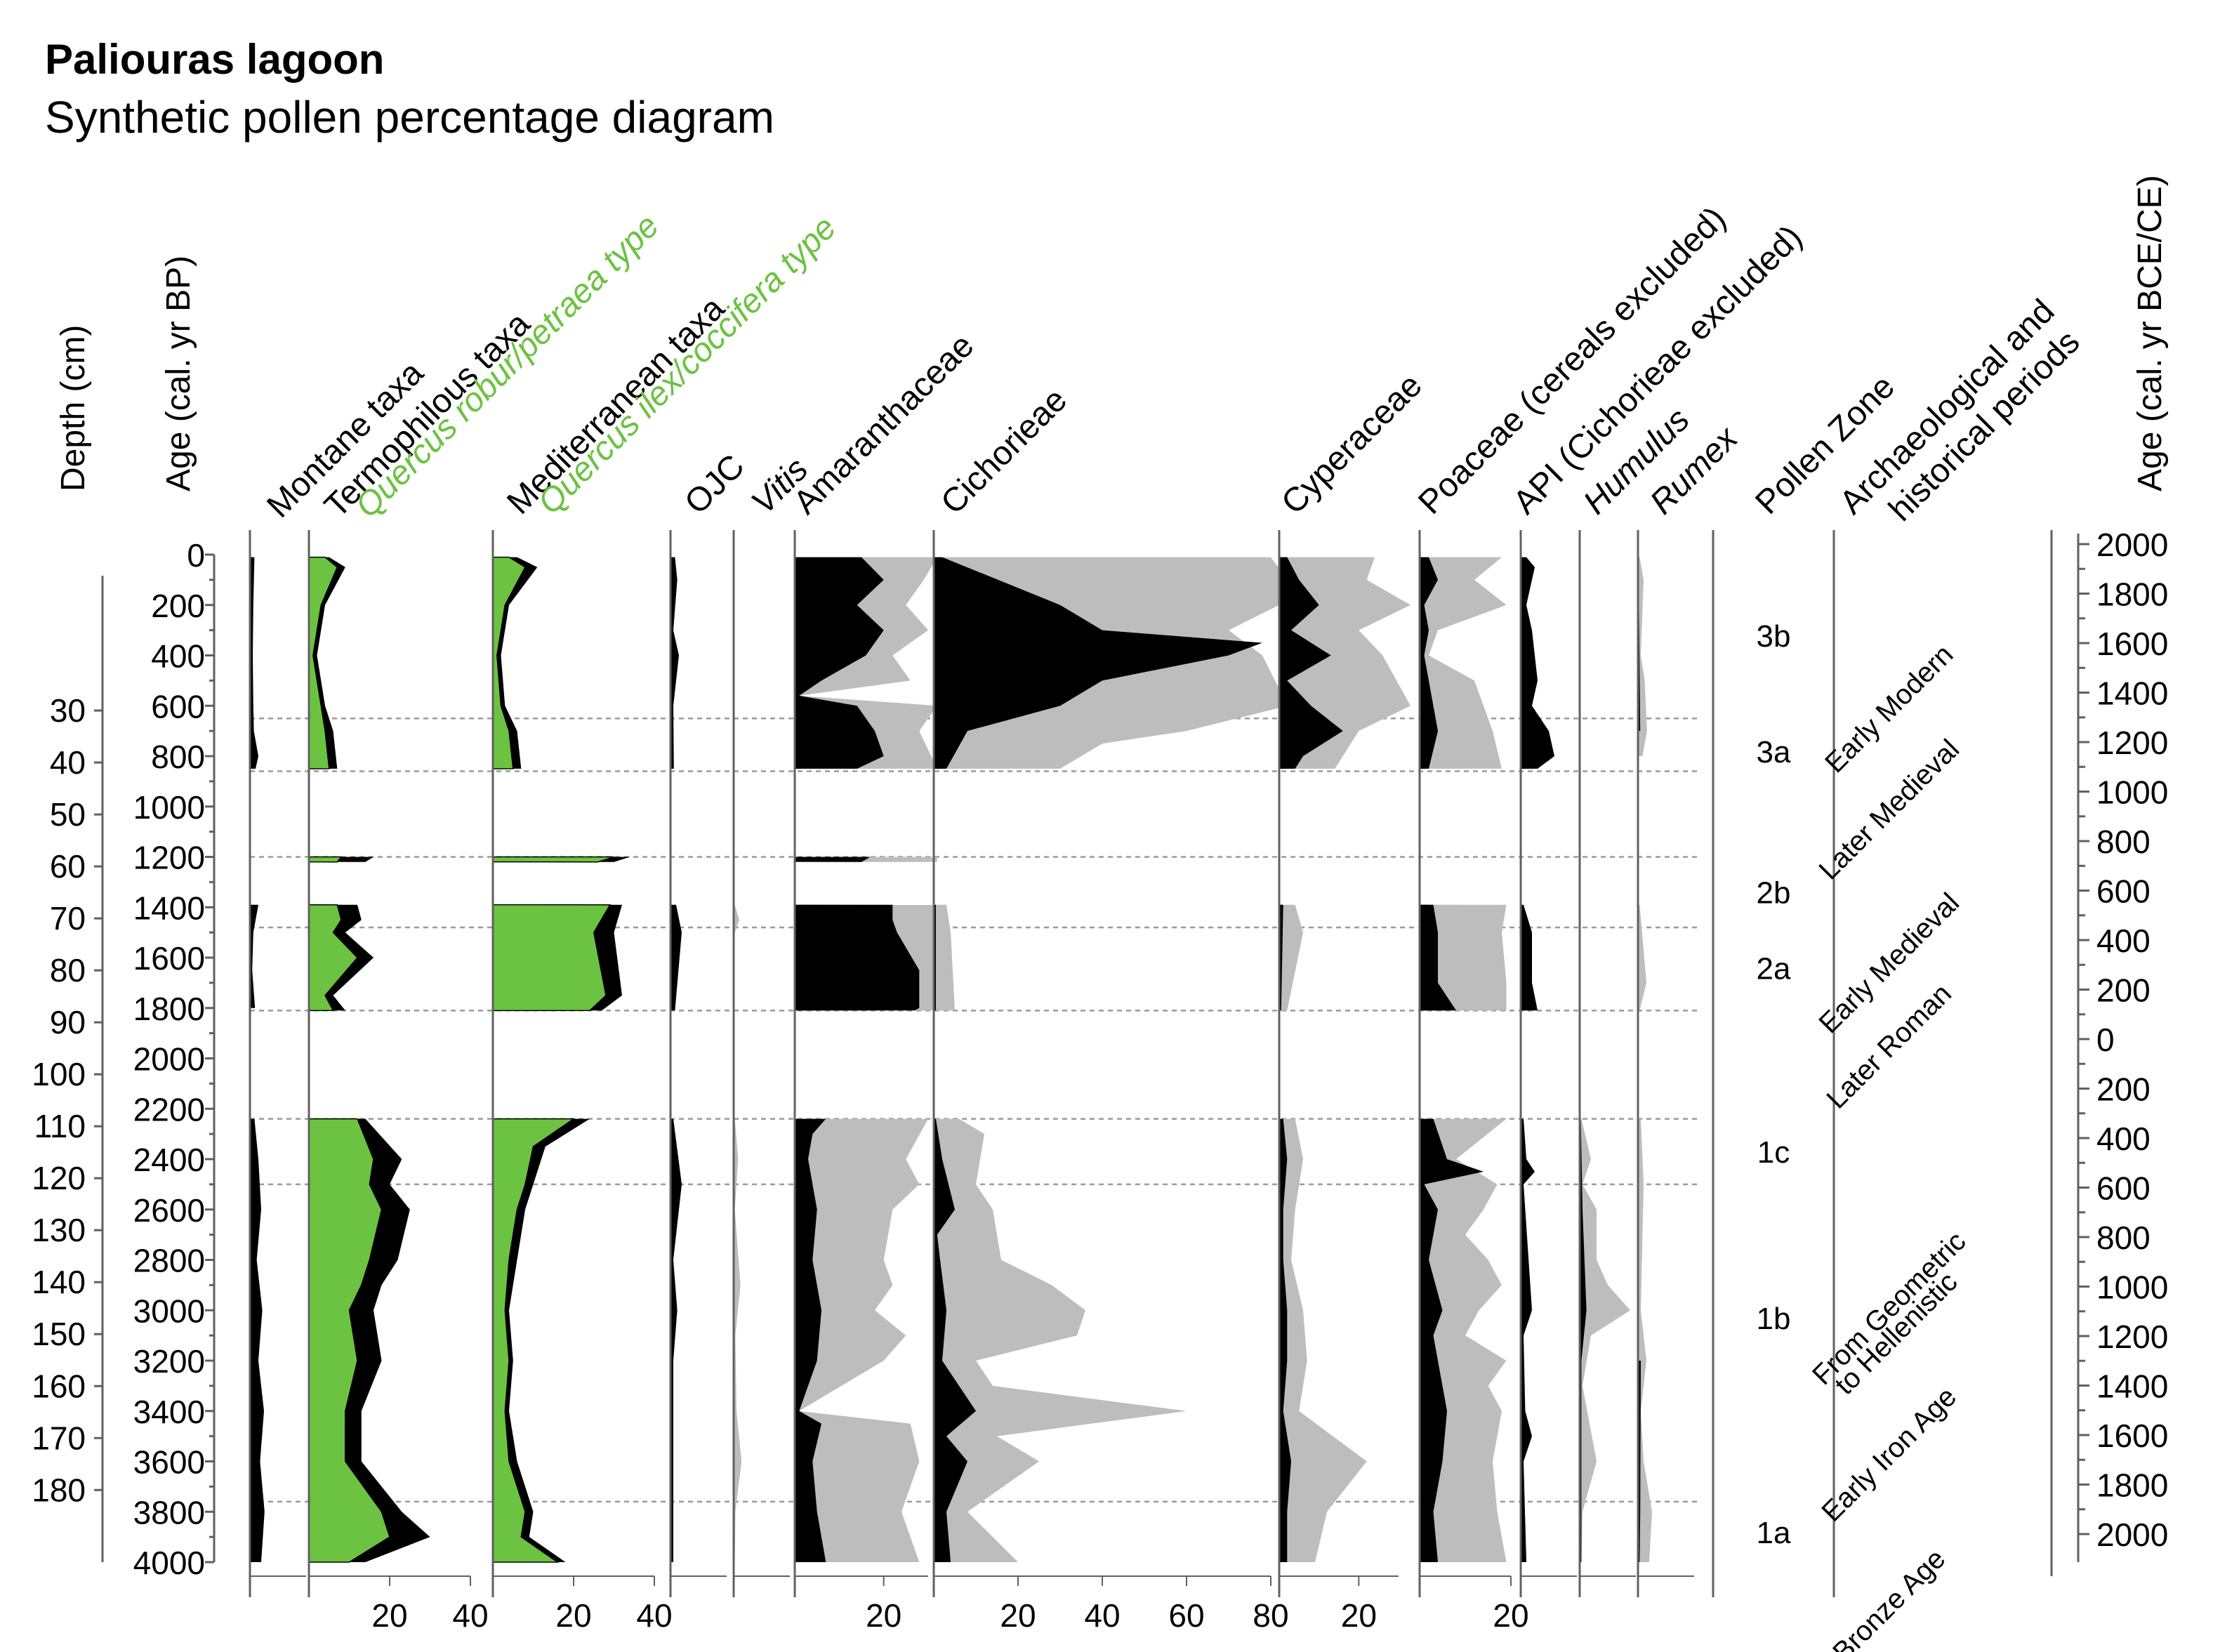 The width and height of the screenshot is (2213, 1652). I want to click on period-label: Bronze Age, so click(1889, 1597).